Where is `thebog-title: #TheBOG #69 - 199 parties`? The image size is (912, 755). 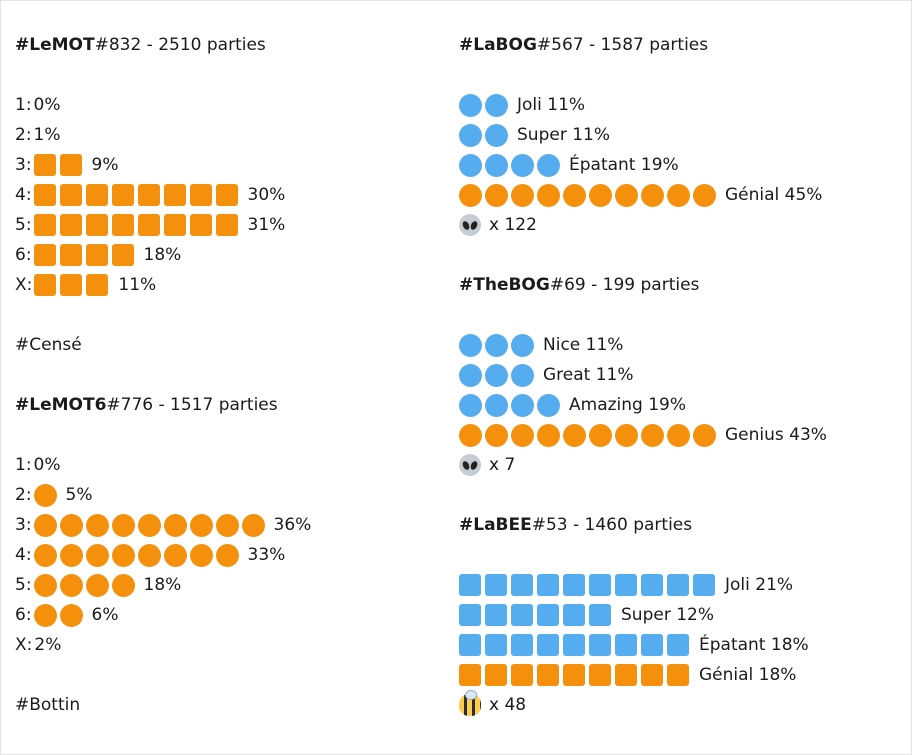 thebog-title: #TheBOG #69 - 199 parties is located at coordinates (643, 285).